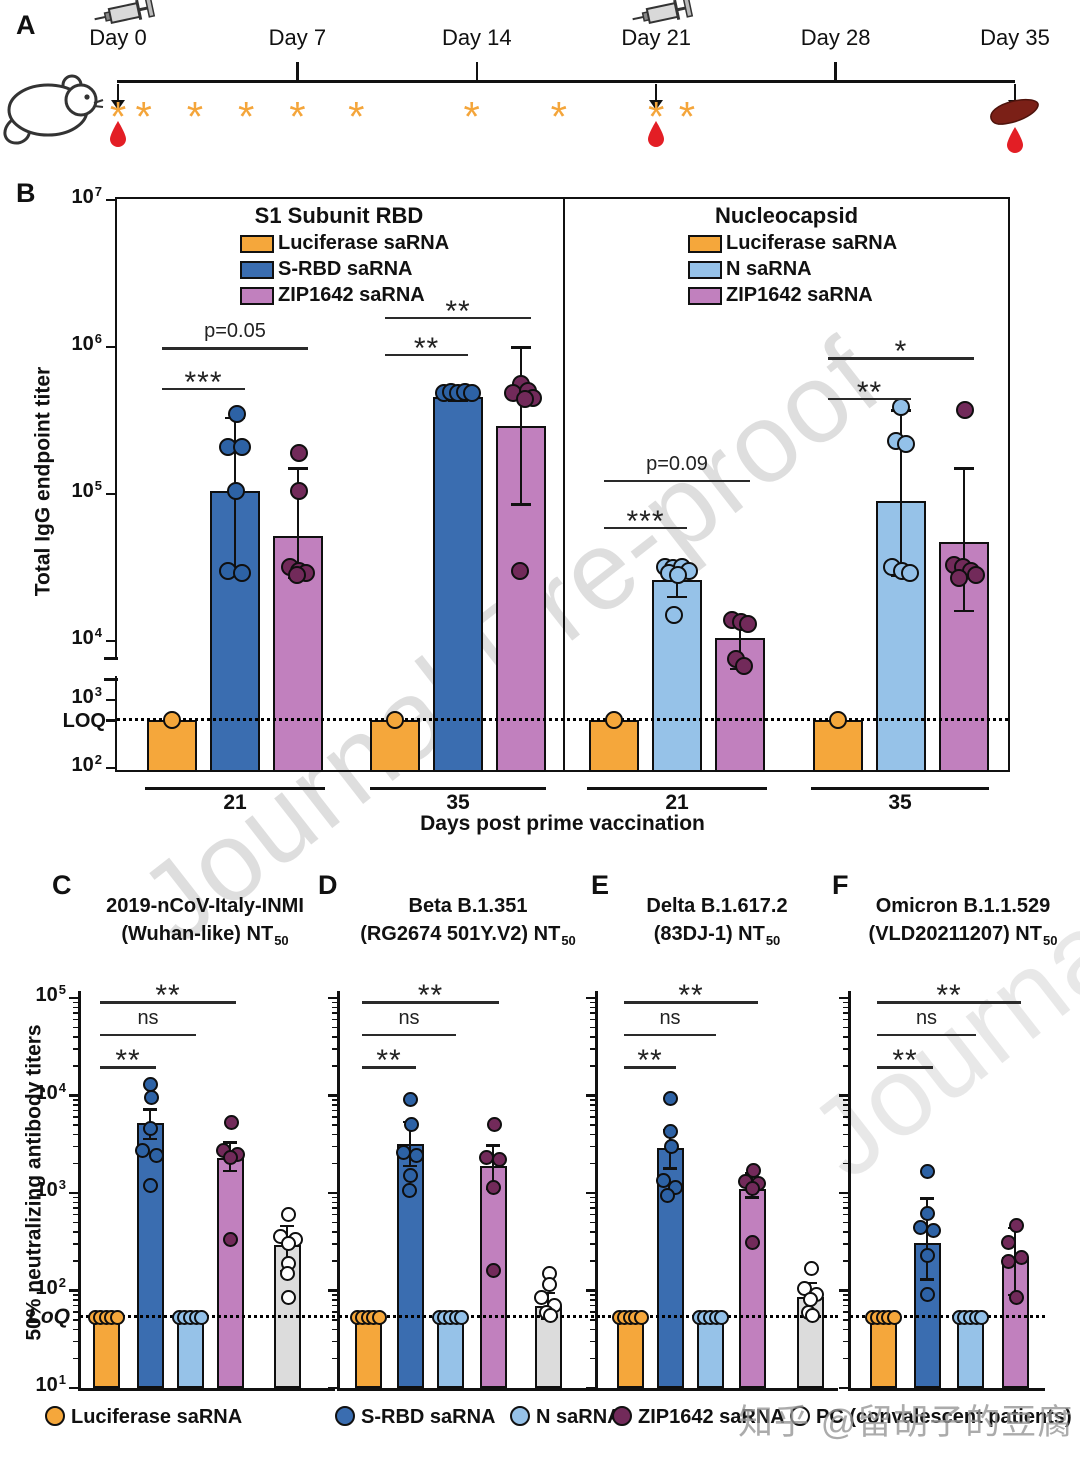 The width and height of the screenshot is (1080, 1474). I want to click on timeline-day-label: Day 7, so click(297, 37).